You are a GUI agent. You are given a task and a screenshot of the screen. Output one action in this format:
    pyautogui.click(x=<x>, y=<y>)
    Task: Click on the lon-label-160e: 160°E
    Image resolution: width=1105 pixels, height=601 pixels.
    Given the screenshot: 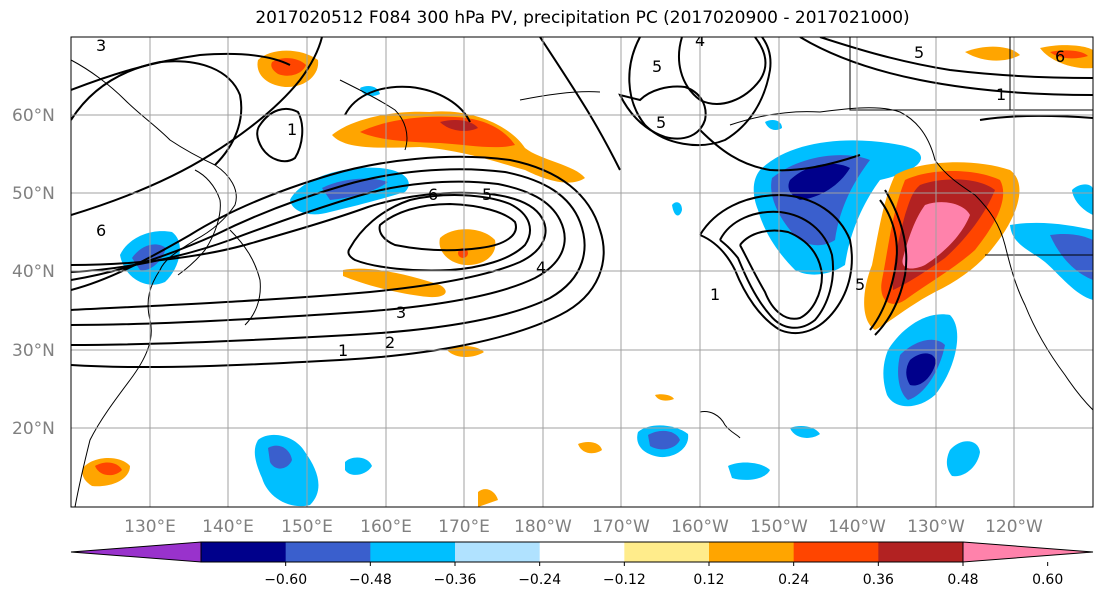 What is the action you would take?
    pyautogui.click(x=386, y=527)
    